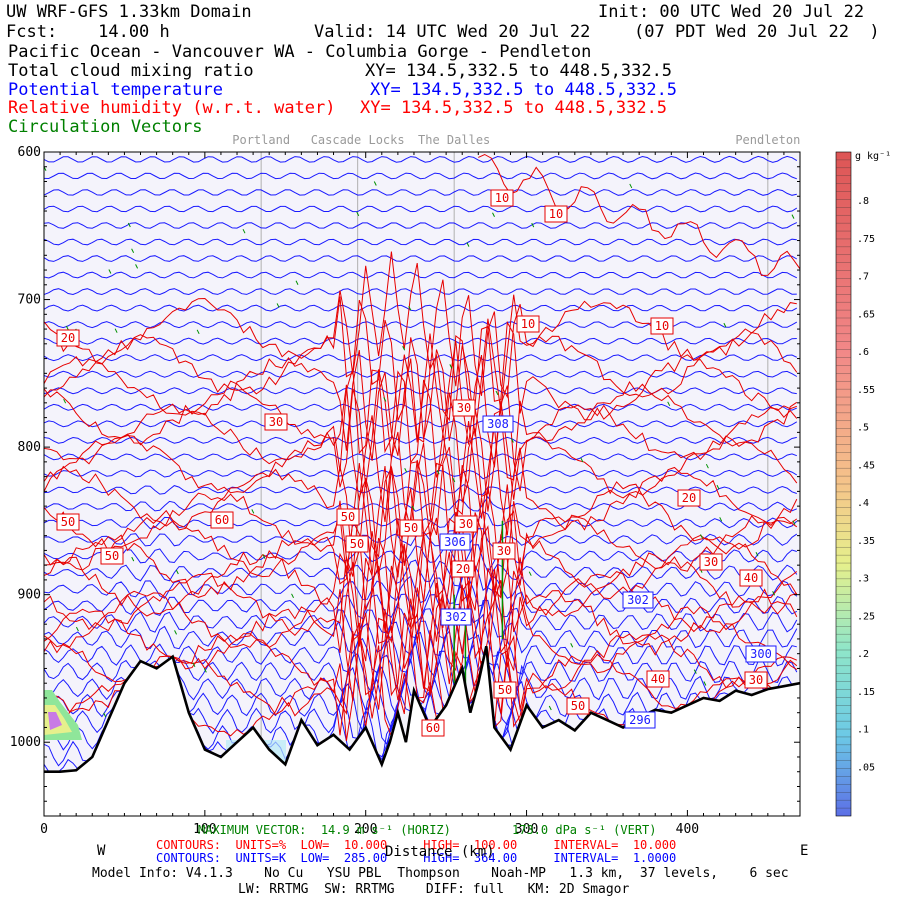  Describe the element at coordinates (440, 852) in the screenshot. I see `x-axis-label: Distance (km)` at that location.